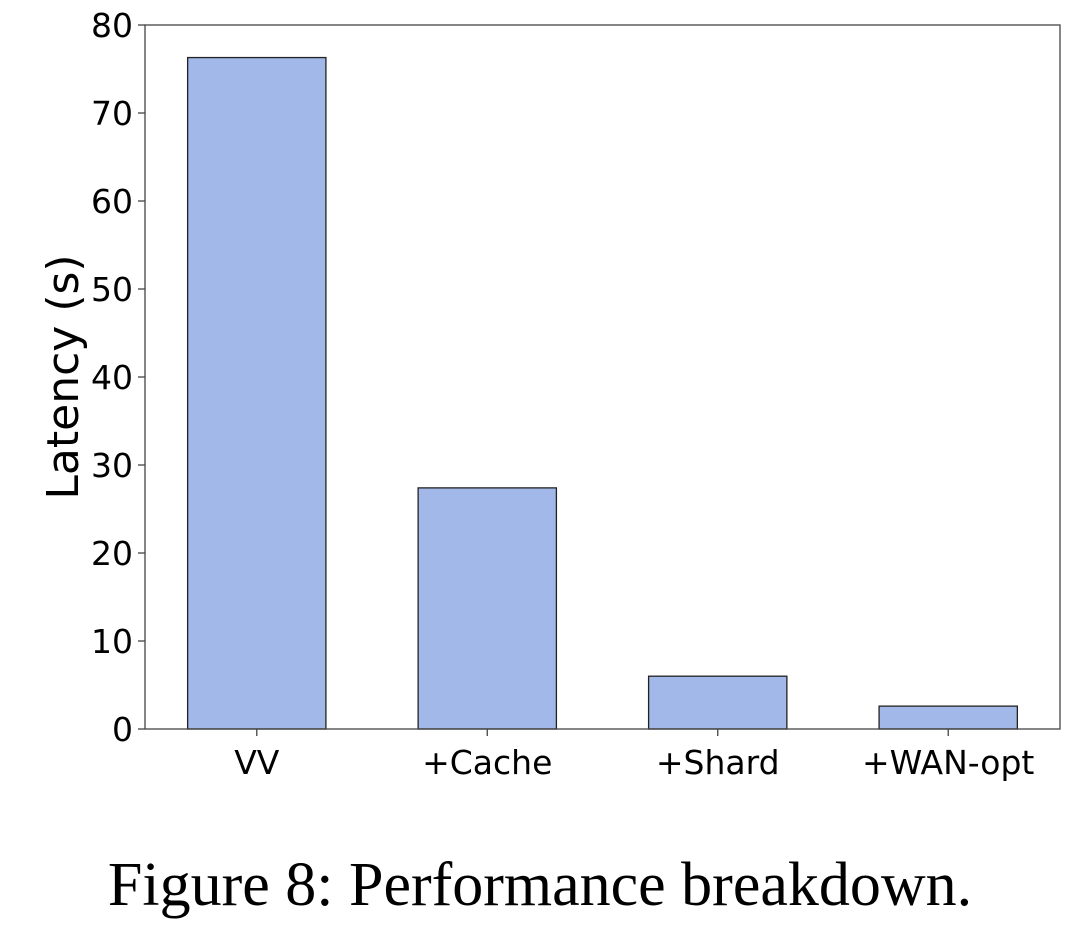  What do you see at coordinates (948, 762) in the screenshot?
I see `x-tick-label: +WAN-opt` at bounding box center [948, 762].